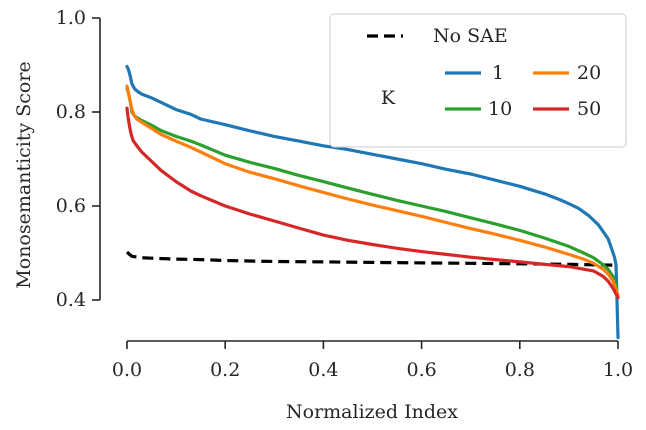 The height and width of the screenshot is (430, 646). I want to click on y-tick-label: 0.8, so click(71, 112).